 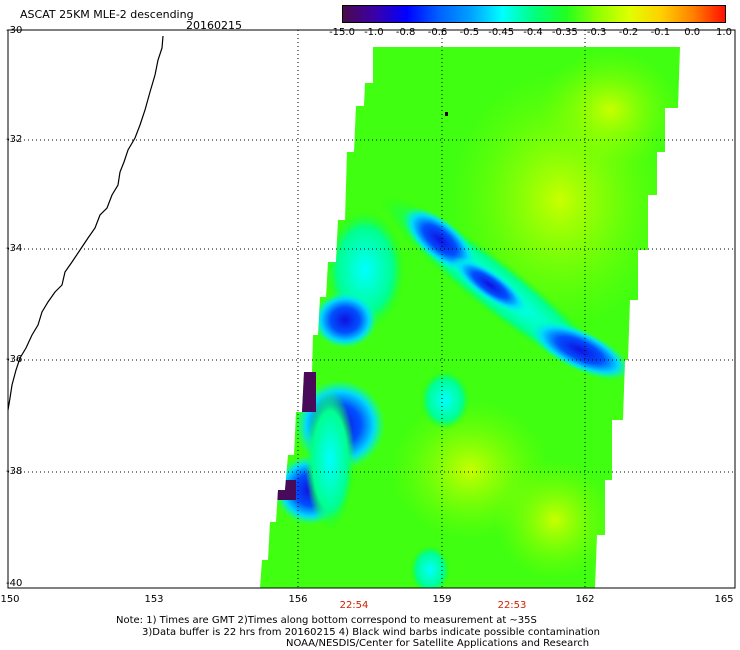 I want to click on lon-label: 153, so click(x=154, y=599).